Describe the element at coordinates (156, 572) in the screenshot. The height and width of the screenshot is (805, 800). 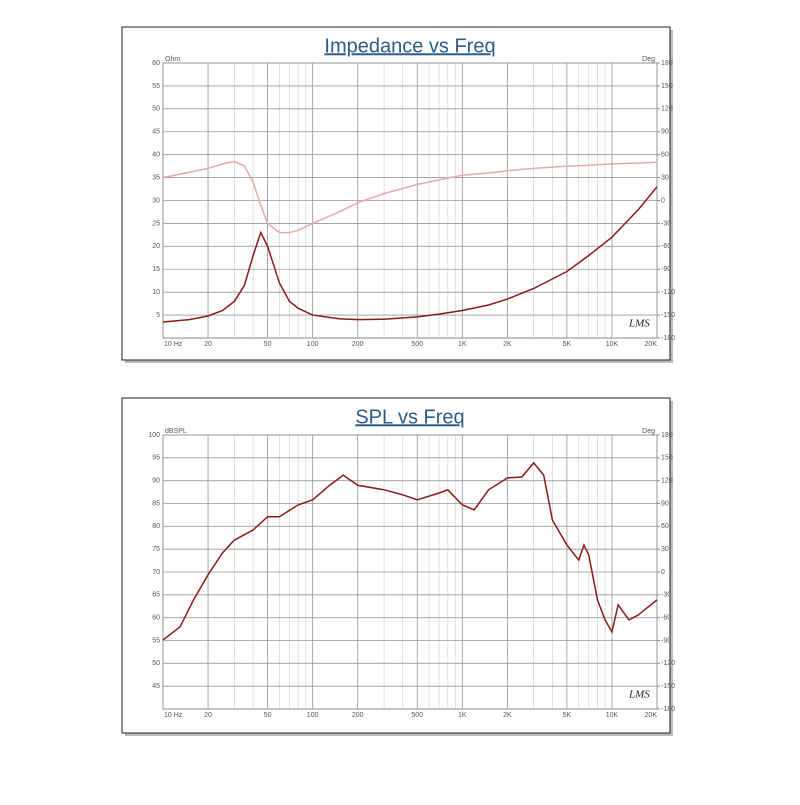
I see `y-tick-label: 70` at that location.